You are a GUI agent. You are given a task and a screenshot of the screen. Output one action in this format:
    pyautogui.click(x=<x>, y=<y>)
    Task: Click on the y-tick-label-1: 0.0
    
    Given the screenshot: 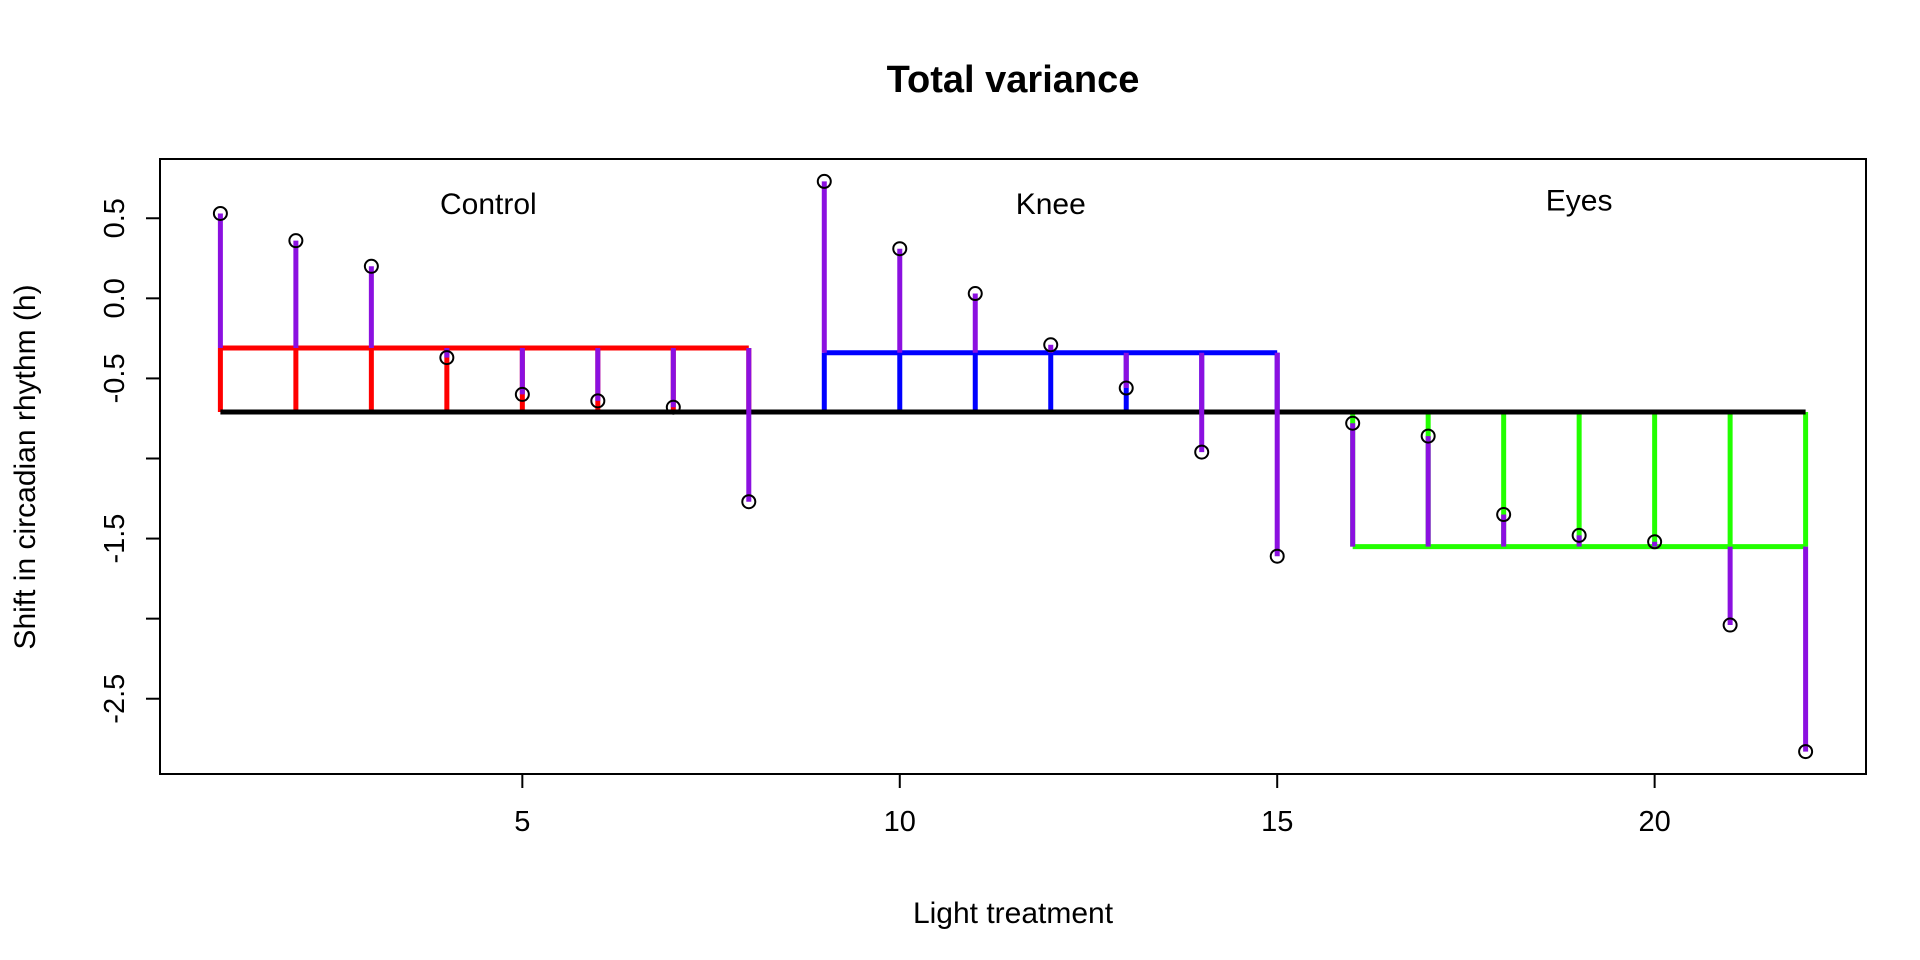 What is the action you would take?
    pyautogui.click(x=115, y=298)
    